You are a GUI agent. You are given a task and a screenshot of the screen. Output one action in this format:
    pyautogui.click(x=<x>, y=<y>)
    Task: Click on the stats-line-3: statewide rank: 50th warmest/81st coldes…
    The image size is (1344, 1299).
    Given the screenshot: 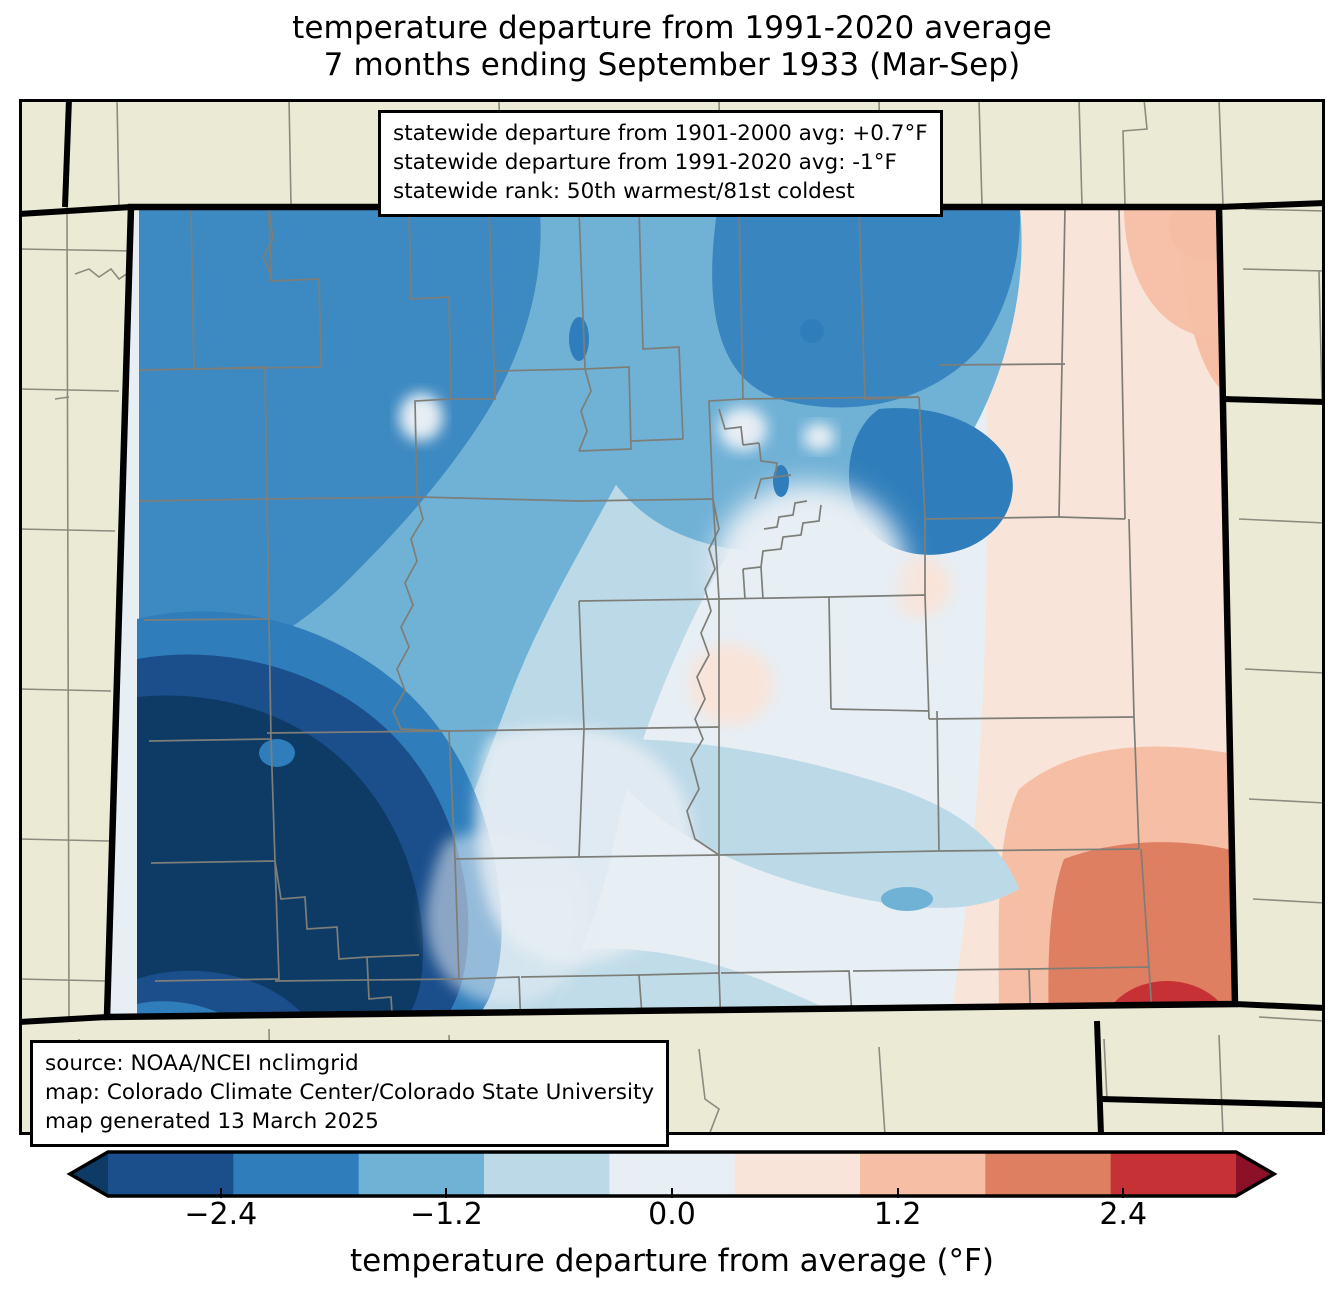 What is the action you would take?
    pyautogui.click(x=624, y=191)
    